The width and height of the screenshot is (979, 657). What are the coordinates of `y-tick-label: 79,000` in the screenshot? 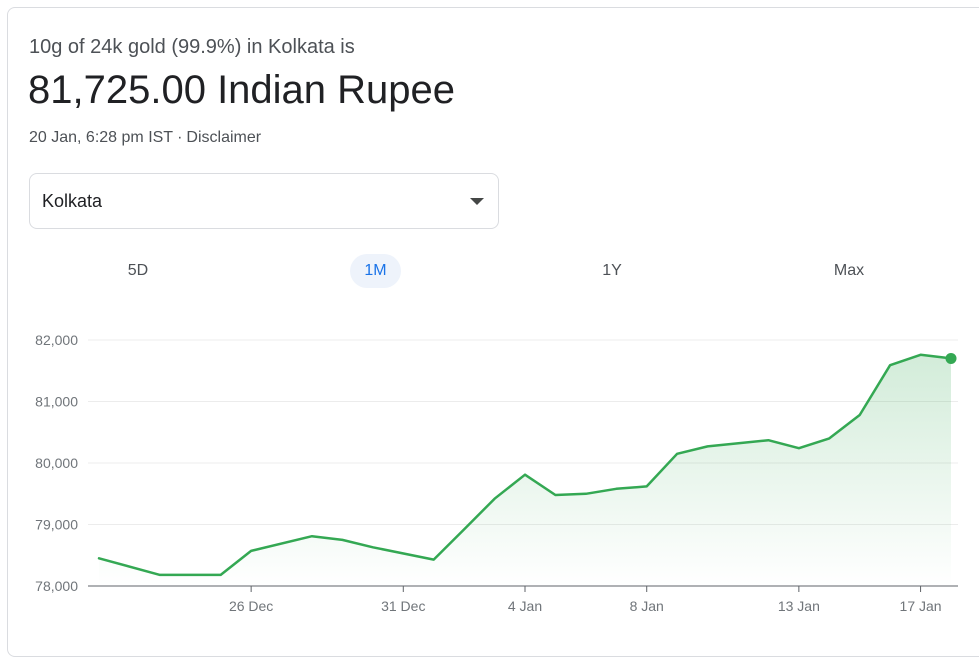 It's located at (56, 525).